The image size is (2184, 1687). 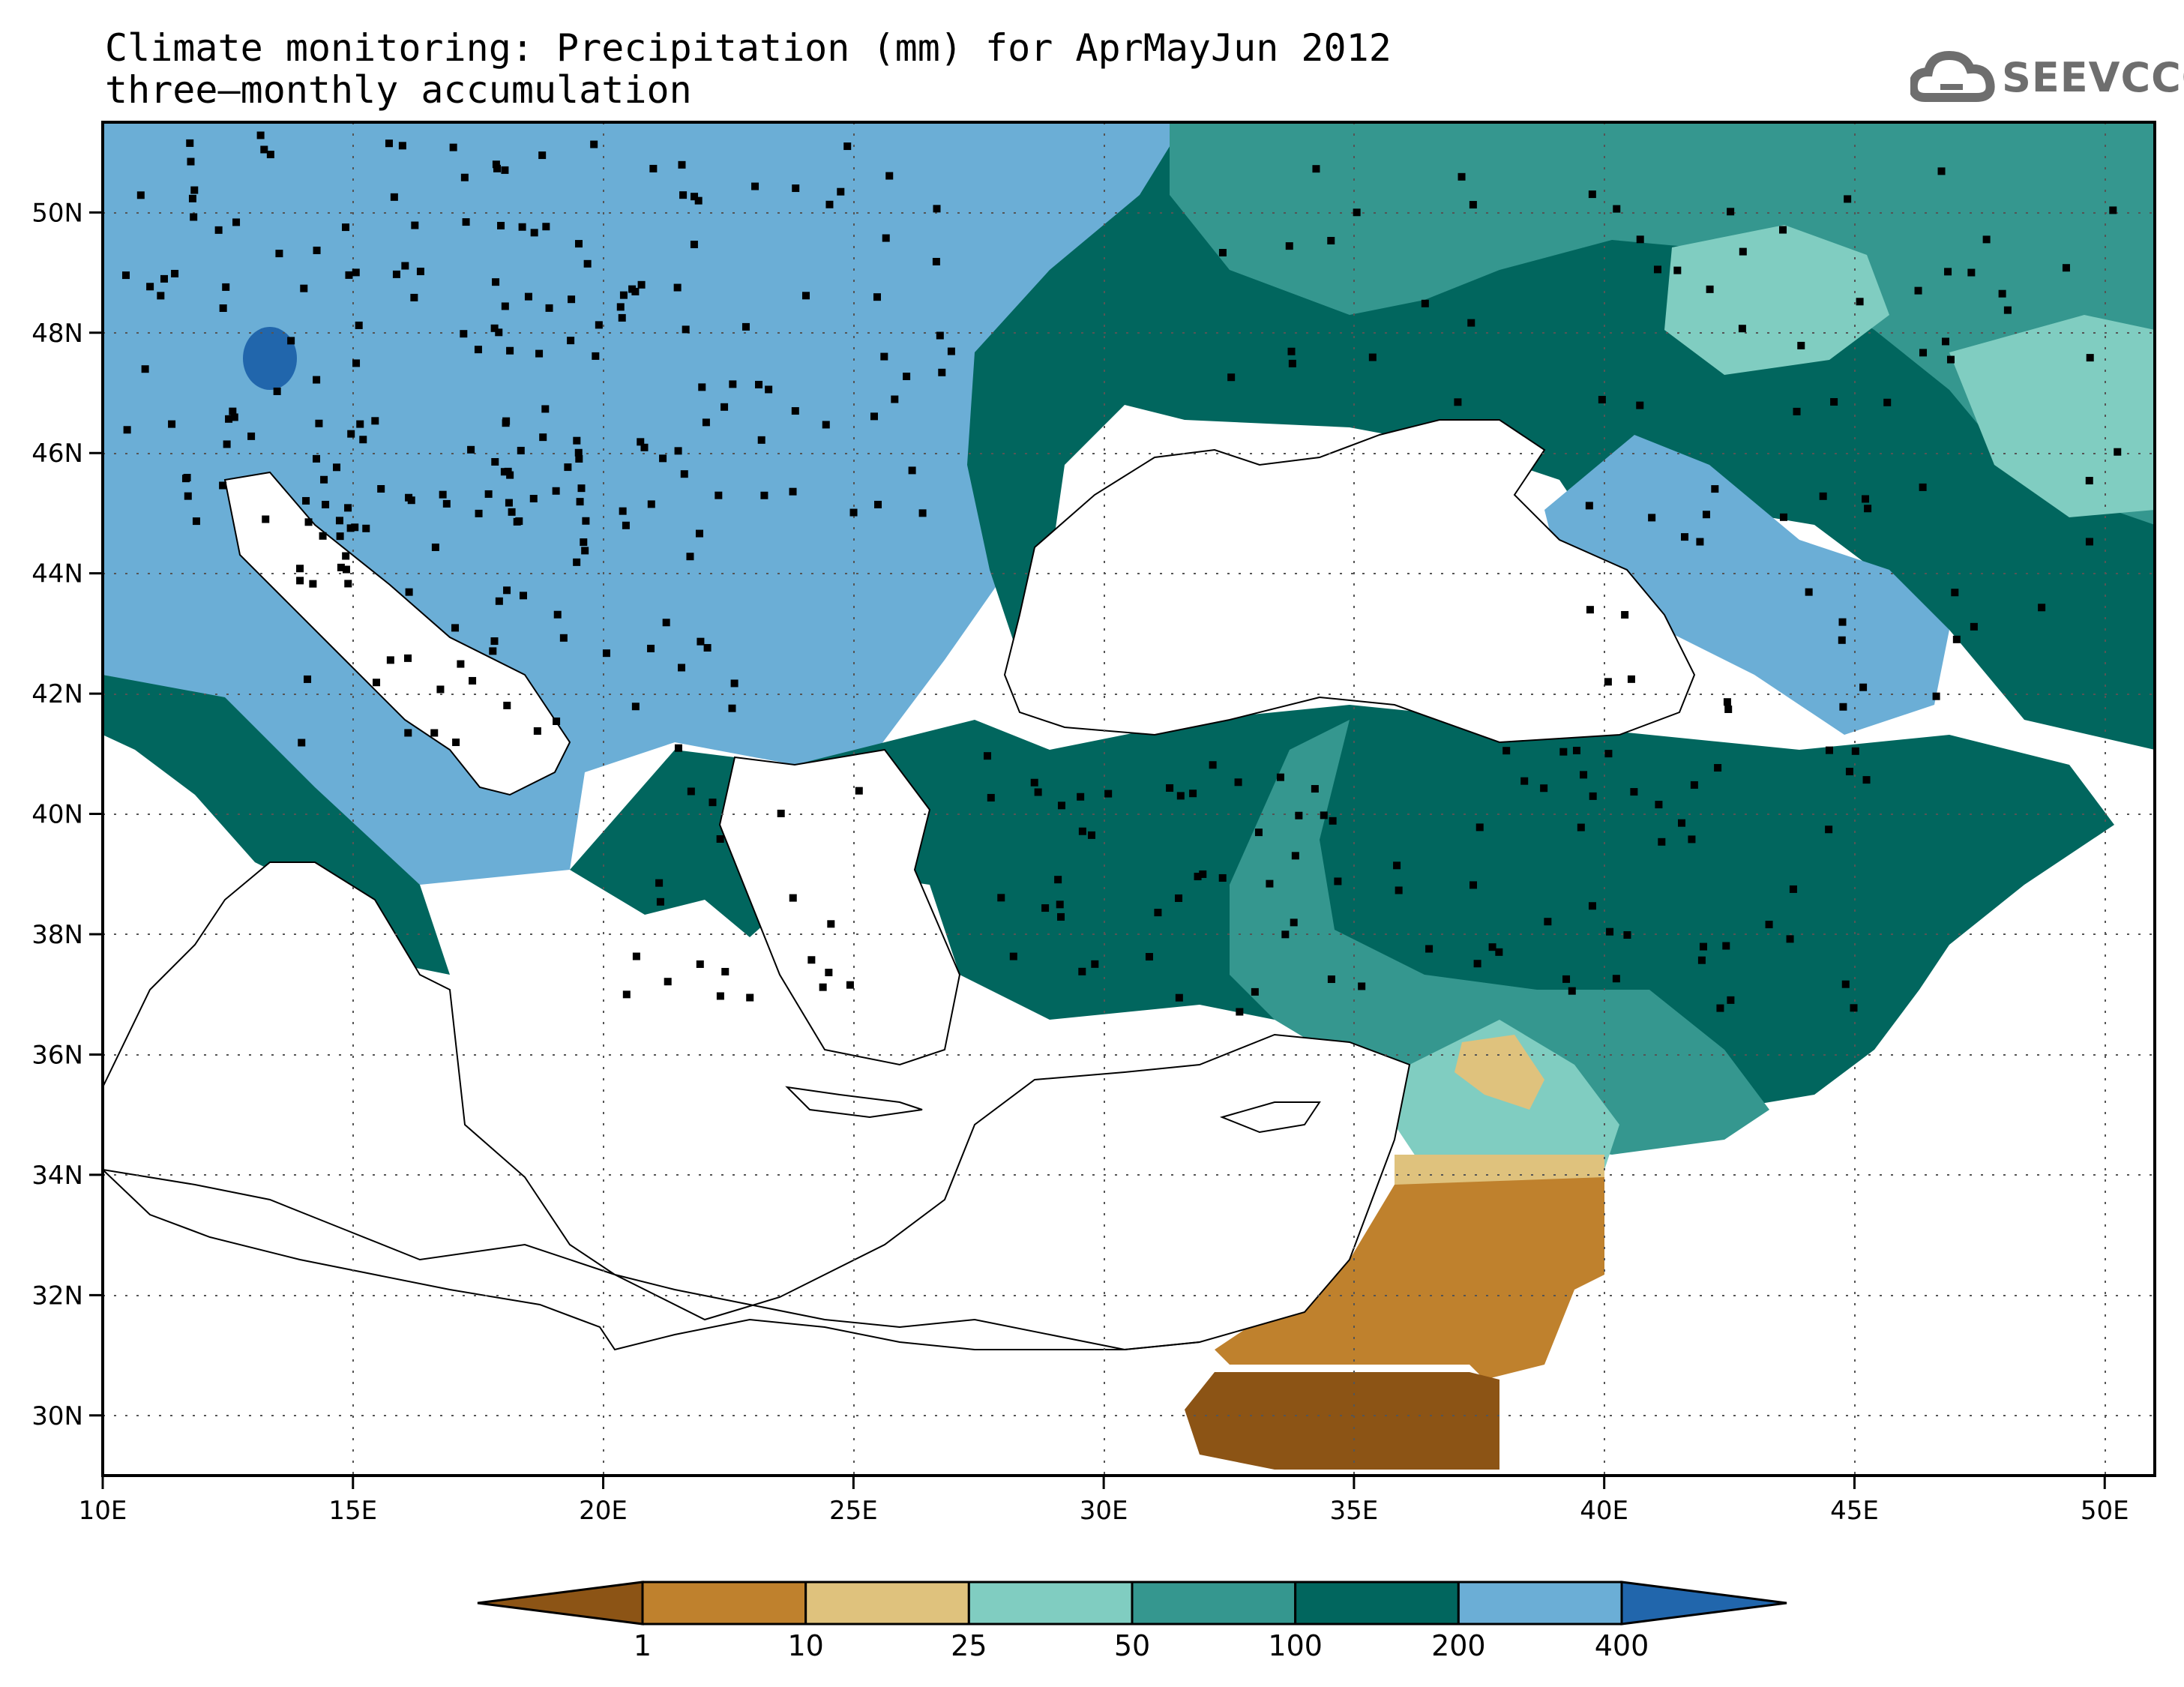 What do you see at coordinates (57, 815) in the screenshot?
I see `y-tick-label: 40N` at bounding box center [57, 815].